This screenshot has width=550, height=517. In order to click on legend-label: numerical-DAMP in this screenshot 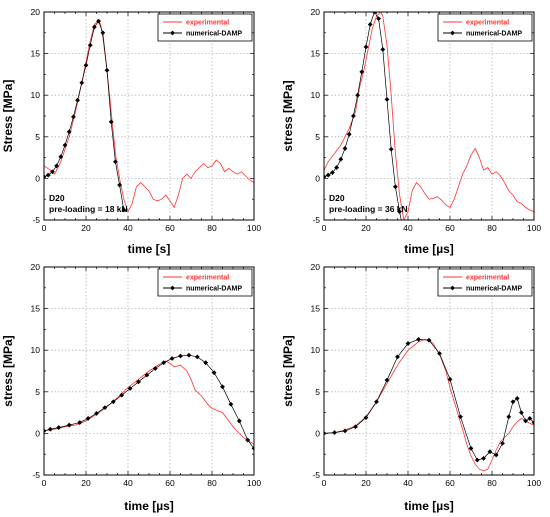, I will do `click(494, 34)`.